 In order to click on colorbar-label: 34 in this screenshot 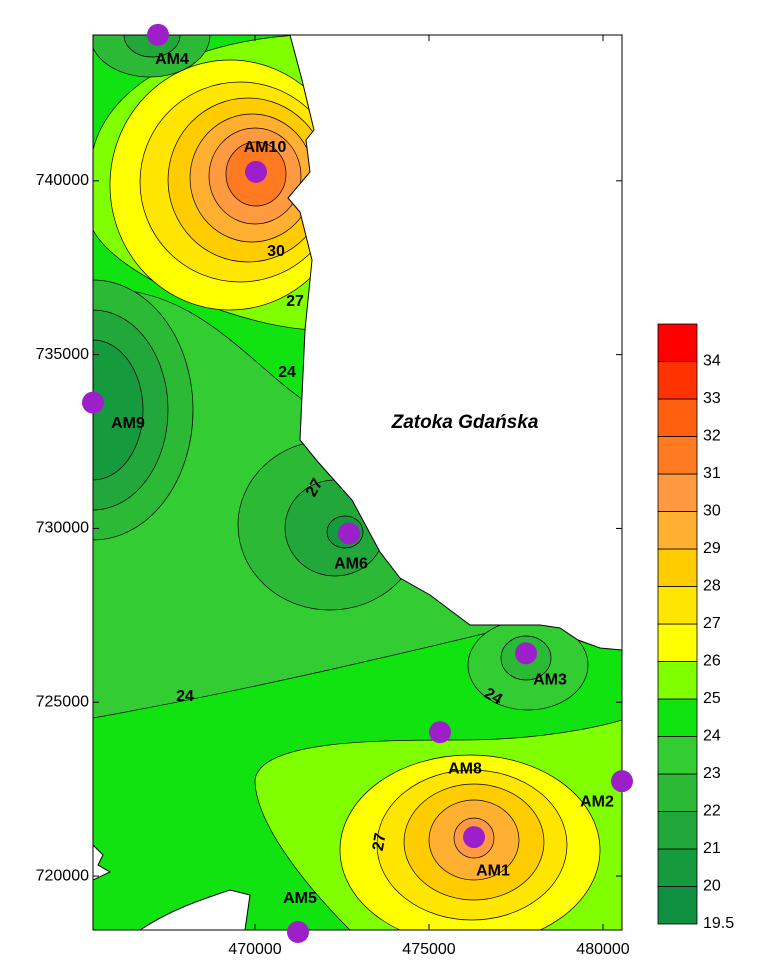, I will do `click(712, 361)`.